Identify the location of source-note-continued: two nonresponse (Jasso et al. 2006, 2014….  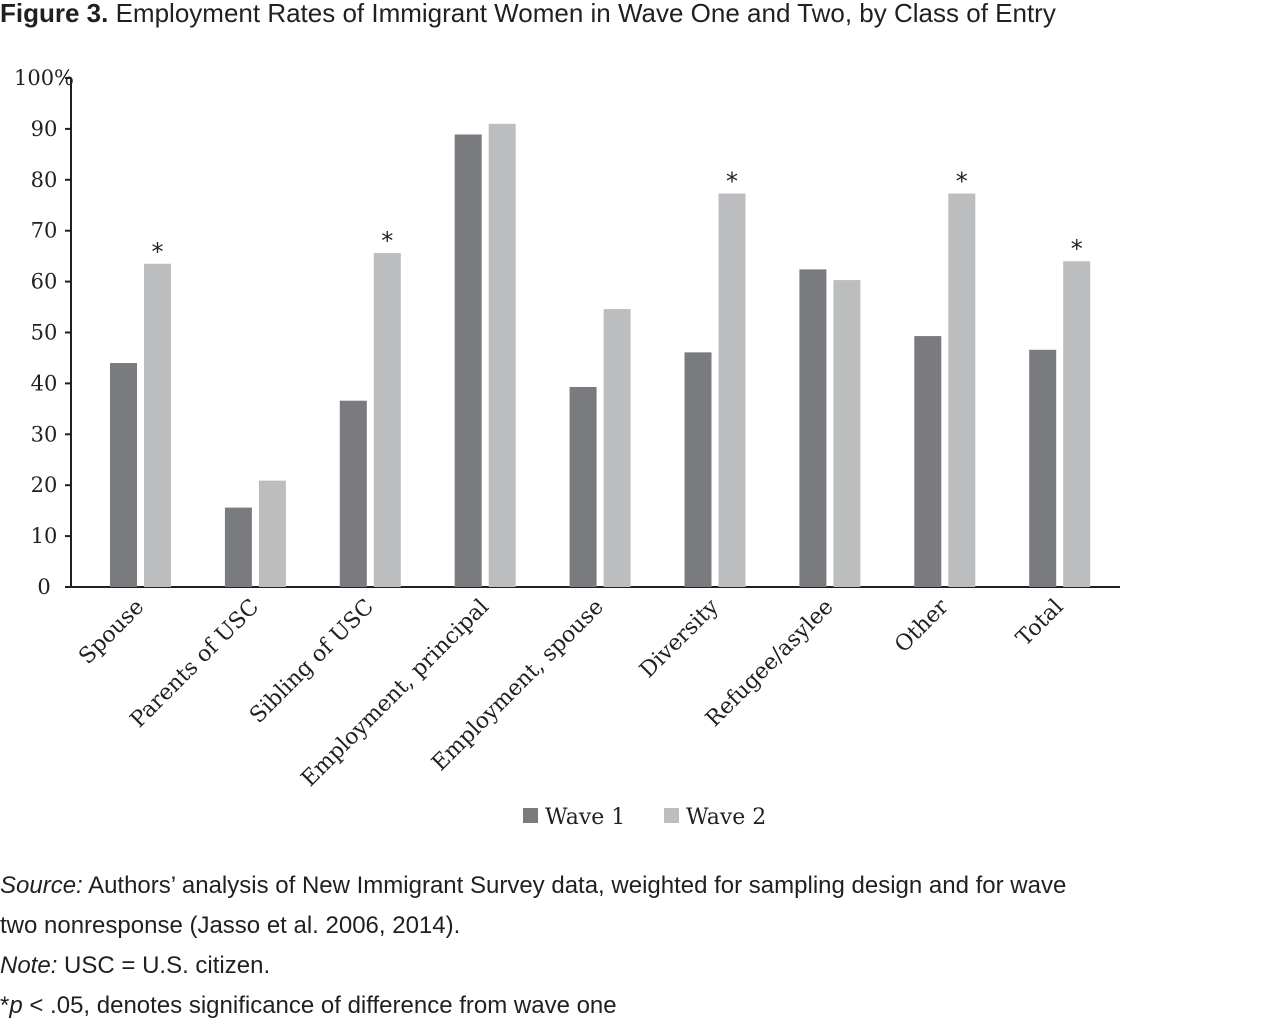
(640, 926).